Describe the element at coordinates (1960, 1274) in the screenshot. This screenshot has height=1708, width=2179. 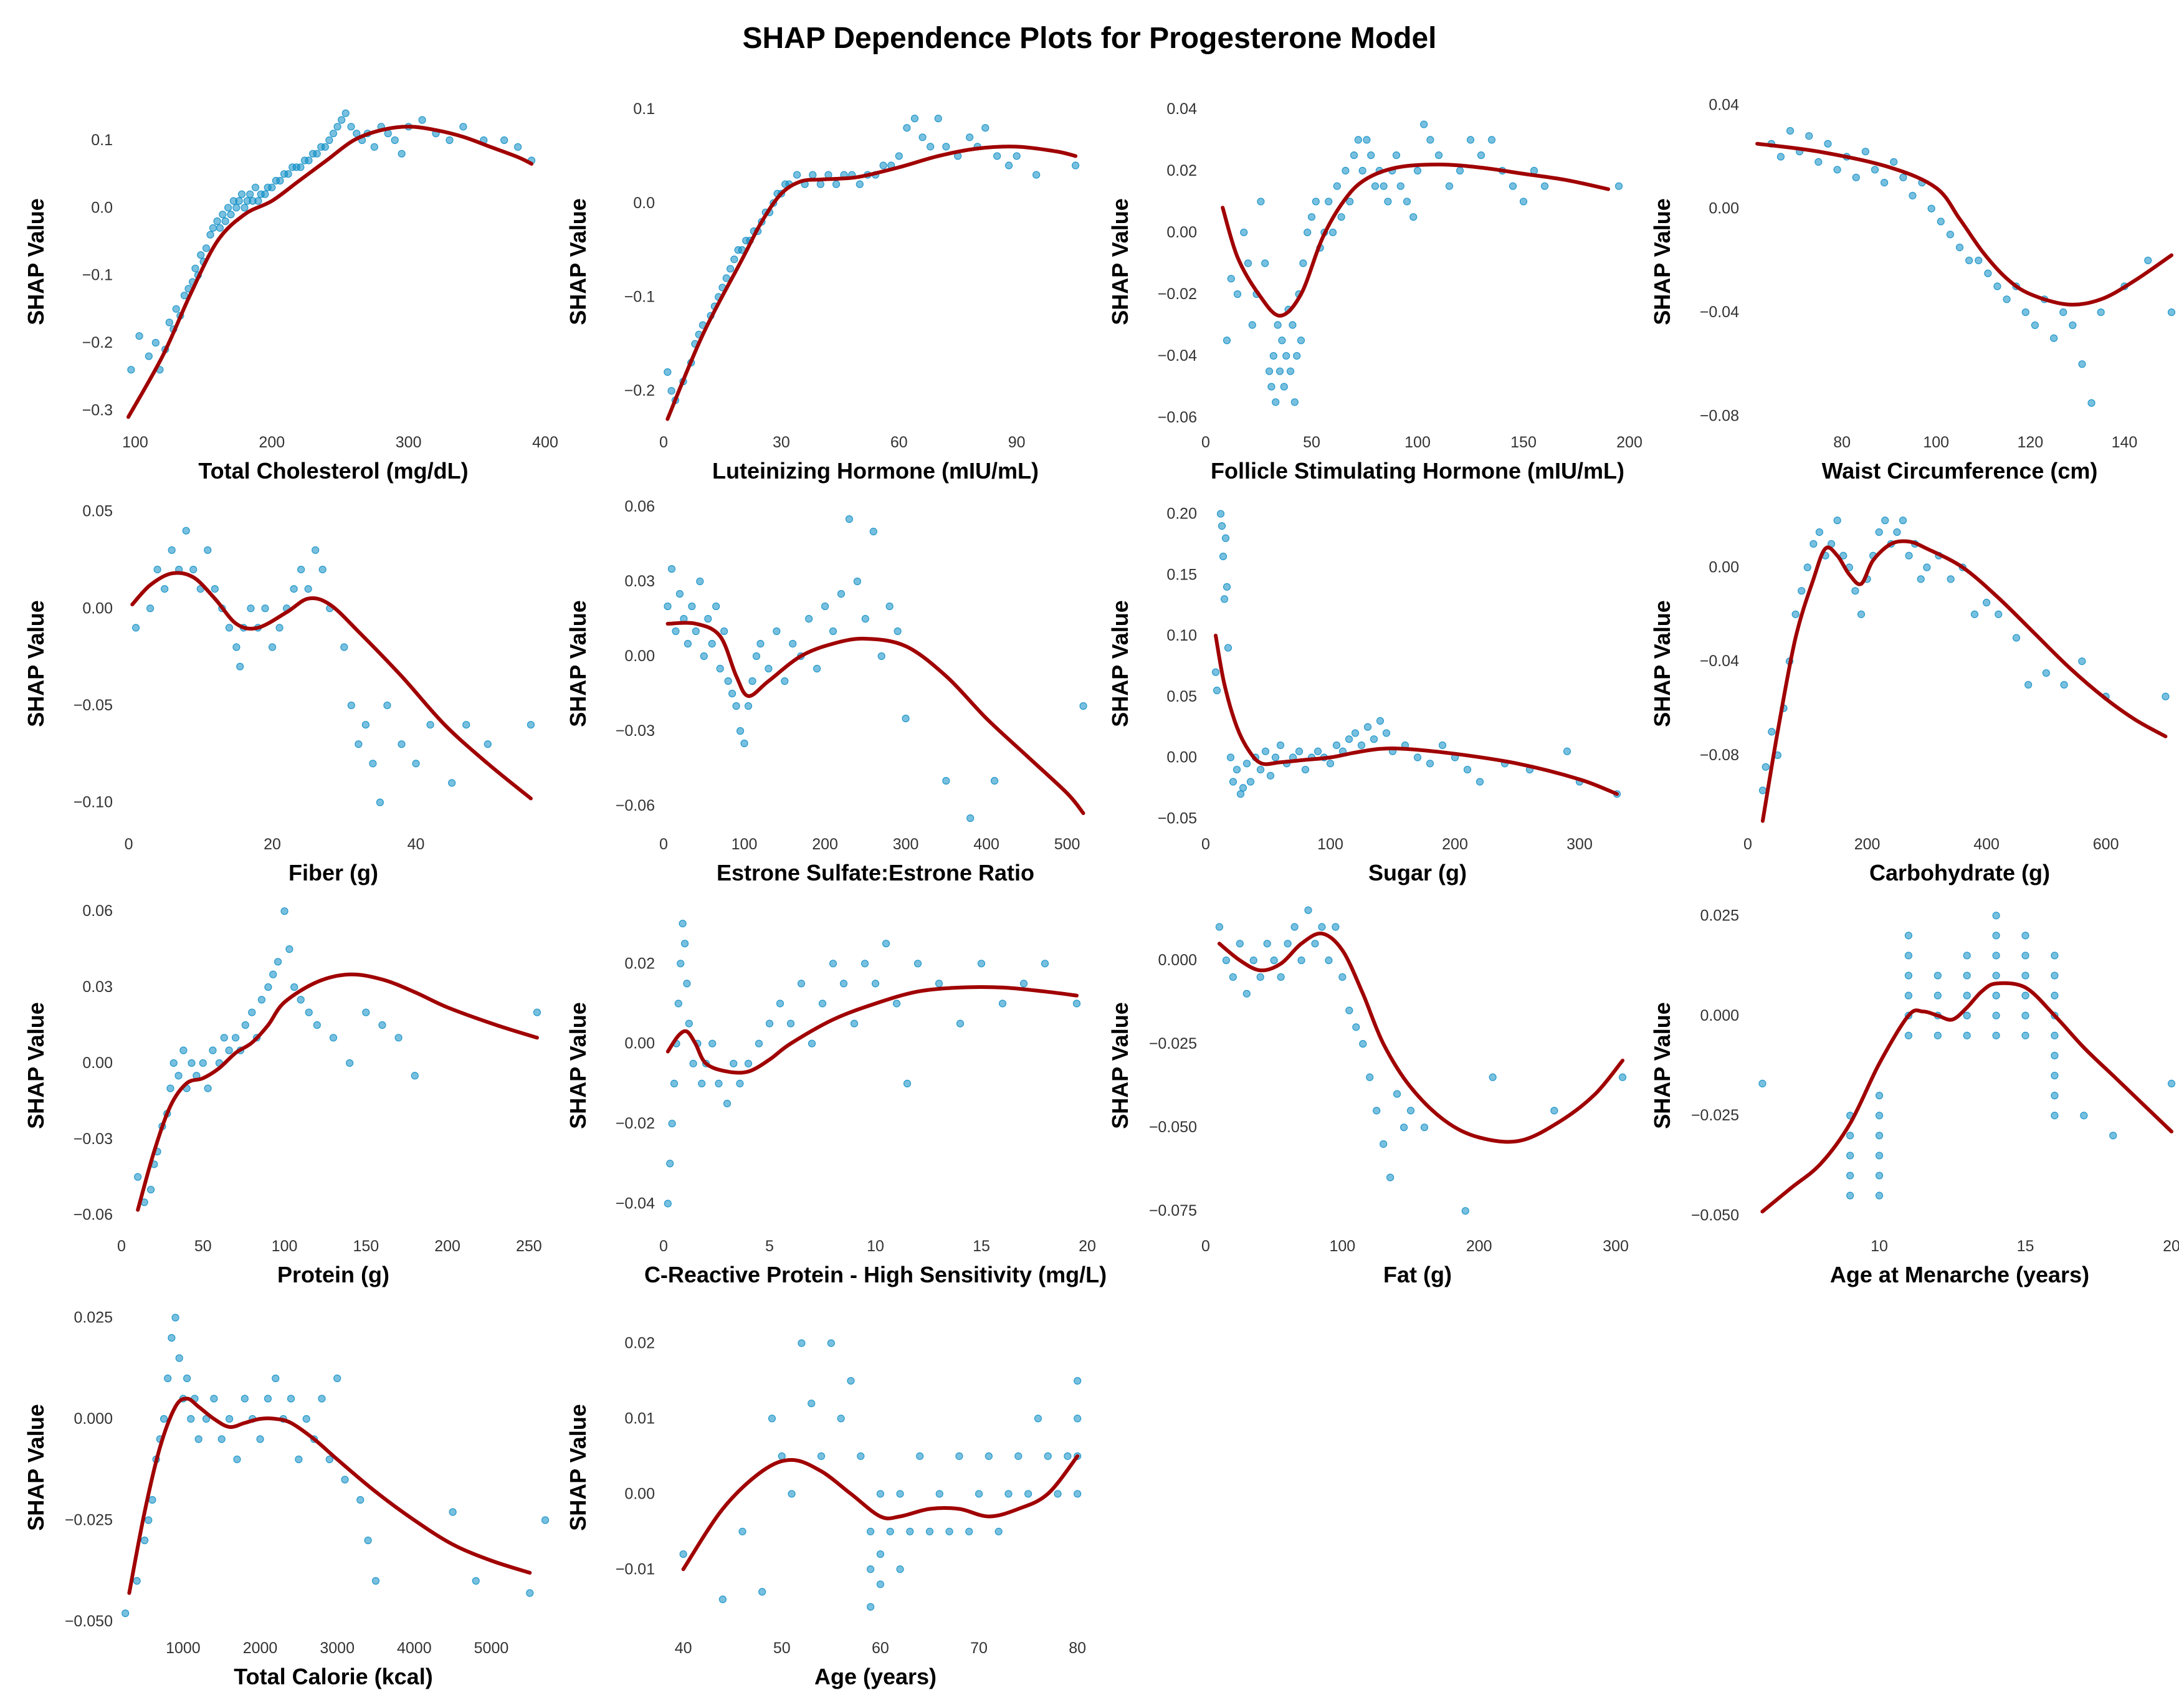
I see `x-axis-title: Age at Menarche (years)` at that location.